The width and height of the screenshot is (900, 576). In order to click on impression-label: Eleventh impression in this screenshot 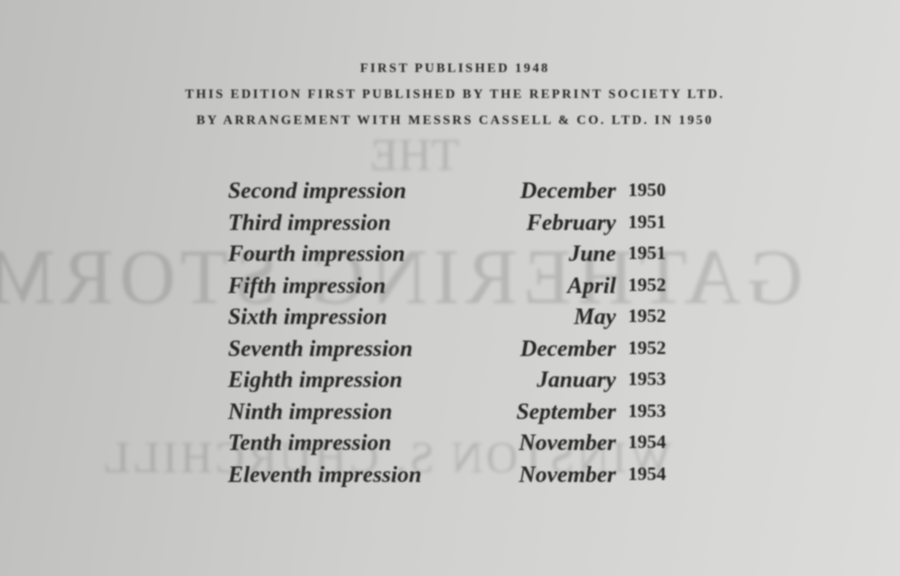, I will do `click(325, 474)`.